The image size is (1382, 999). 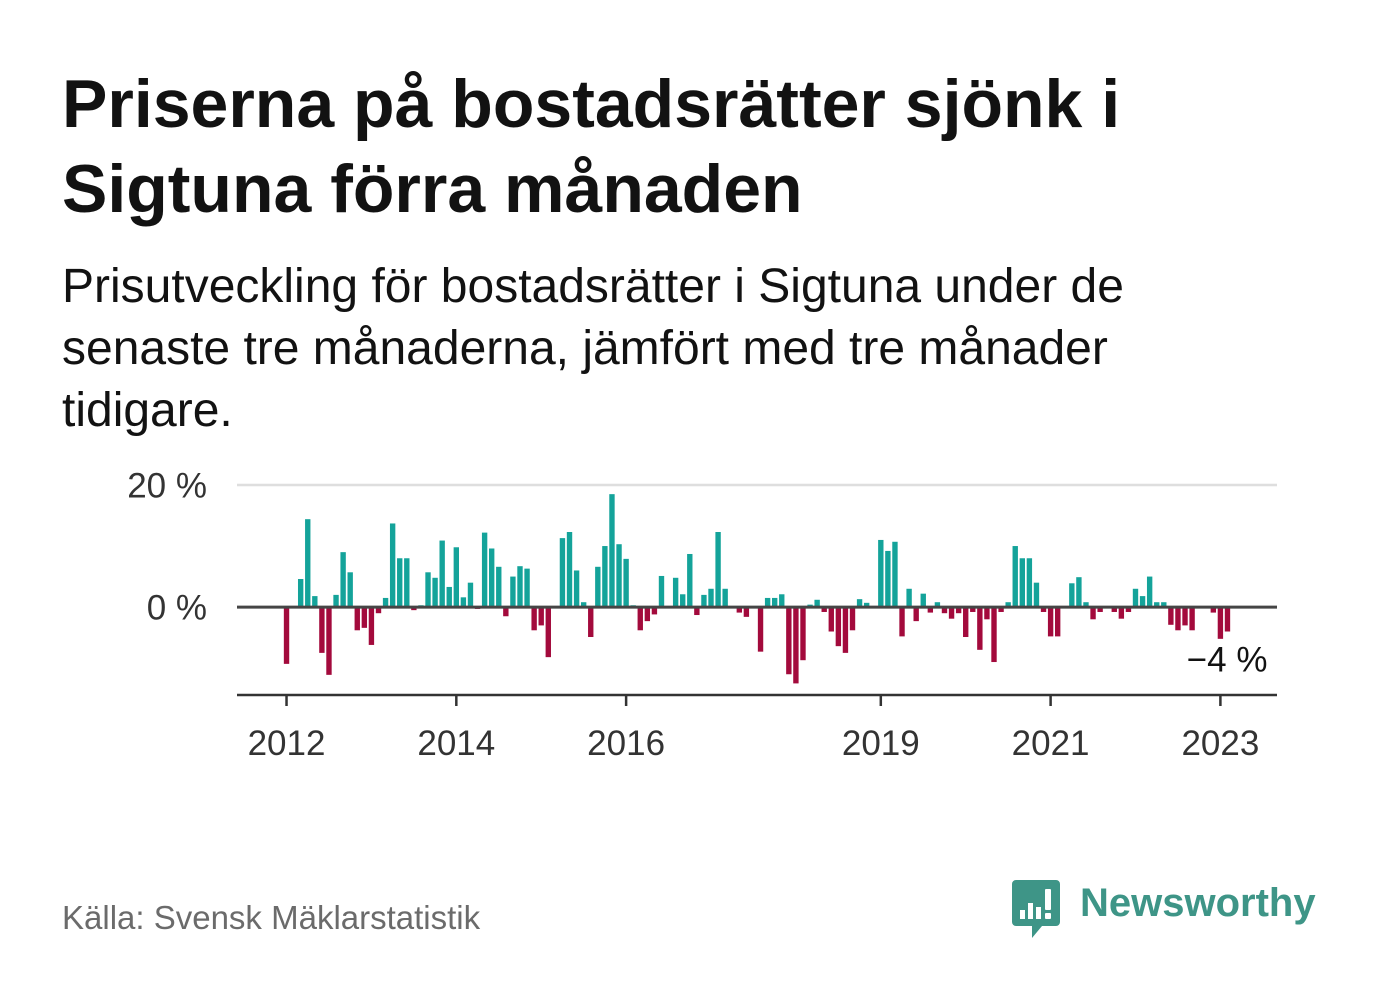 What do you see at coordinates (271, 917) in the screenshot?
I see `source-note: Källa: Svensk Mäklarstatistik` at bounding box center [271, 917].